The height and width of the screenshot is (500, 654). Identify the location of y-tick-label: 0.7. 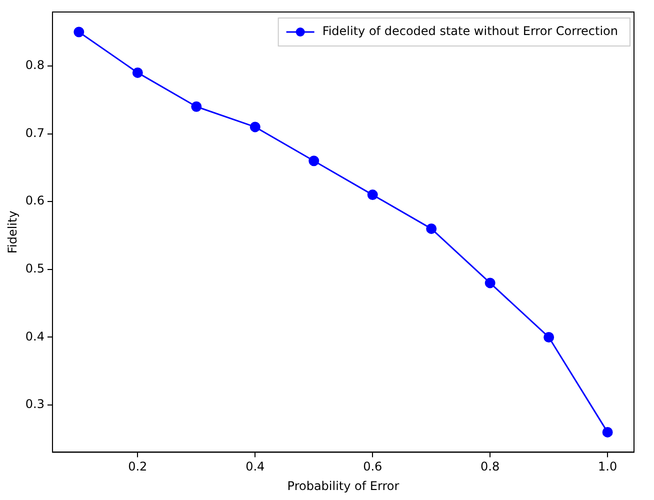
(34, 133).